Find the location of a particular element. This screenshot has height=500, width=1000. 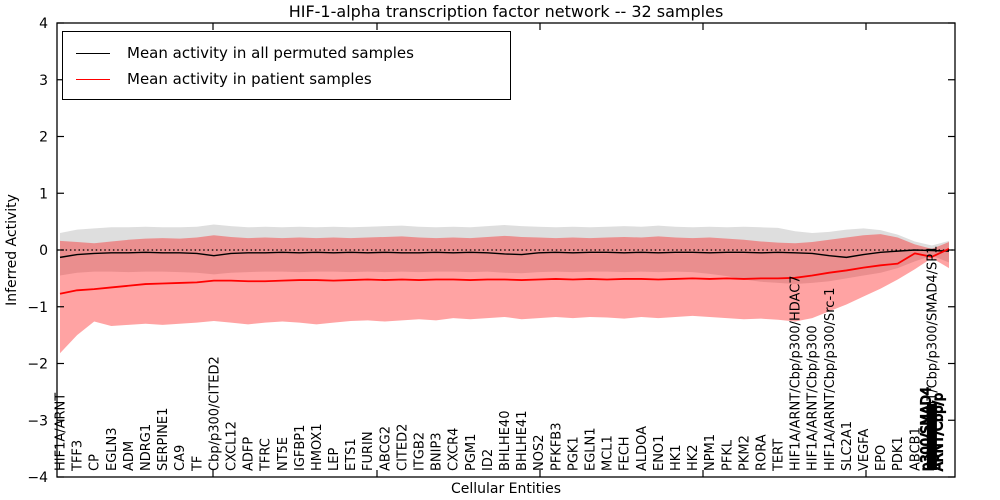

svg-text: −4 is located at coordinates (37, 478).